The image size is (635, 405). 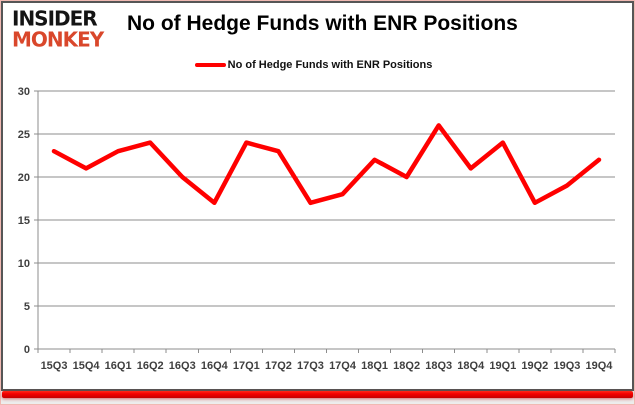 What do you see at coordinates (24, 264) in the screenshot?
I see `svg-text: 10` at bounding box center [24, 264].